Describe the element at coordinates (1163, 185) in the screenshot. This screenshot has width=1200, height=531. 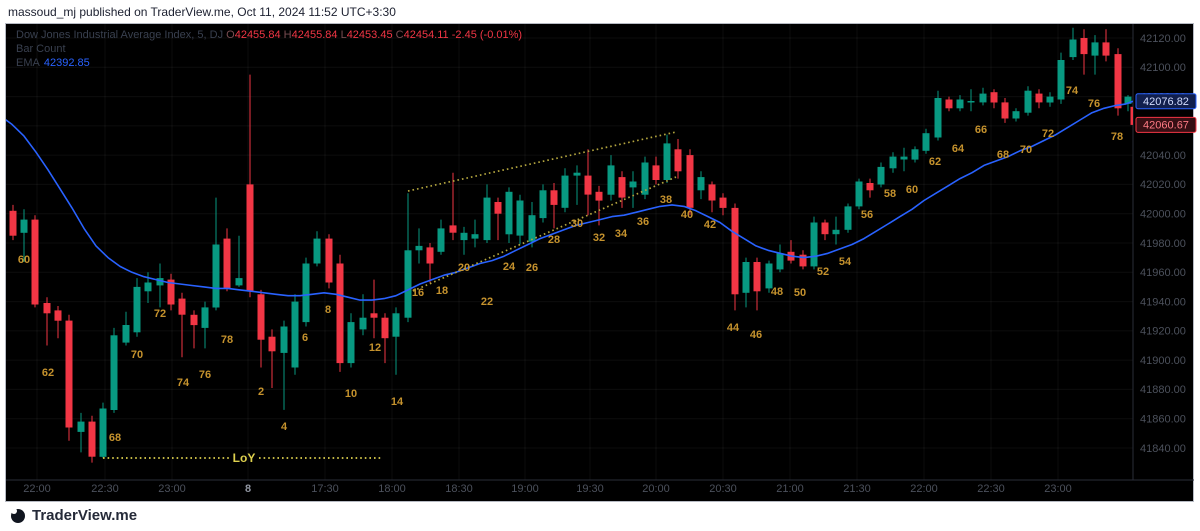
I see `svg-text: 42020.00` at that location.